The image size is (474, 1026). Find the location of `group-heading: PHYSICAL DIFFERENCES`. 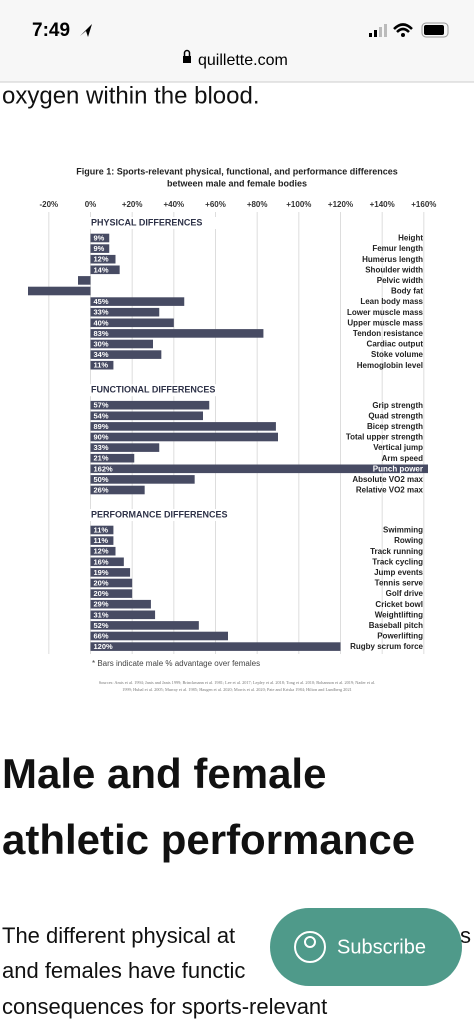

group-heading: PHYSICAL DIFFERENCES is located at coordinates (146, 222).